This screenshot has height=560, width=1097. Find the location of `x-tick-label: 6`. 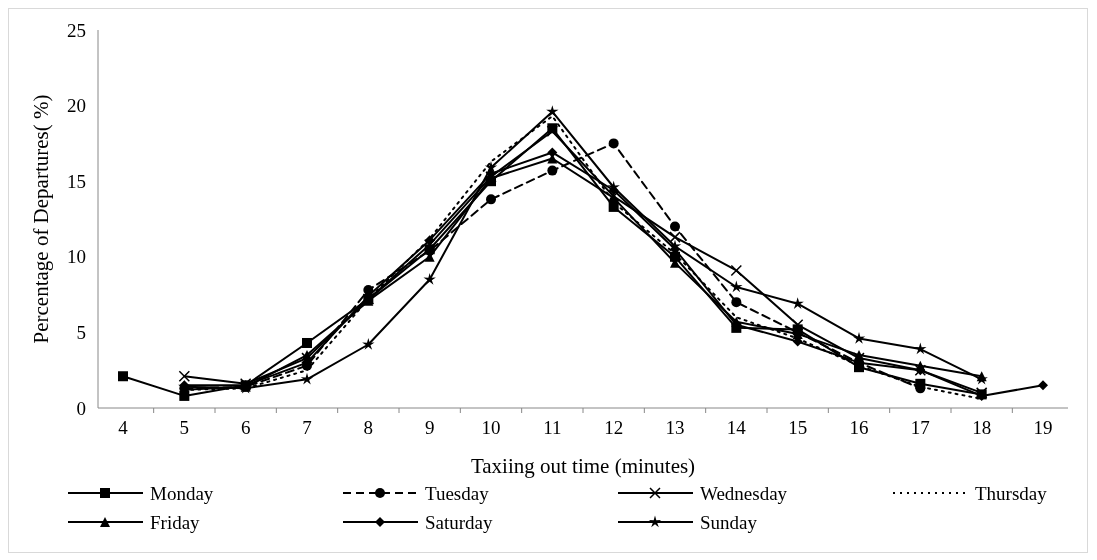

x-tick-label: 6 is located at coordinates (245, 427).